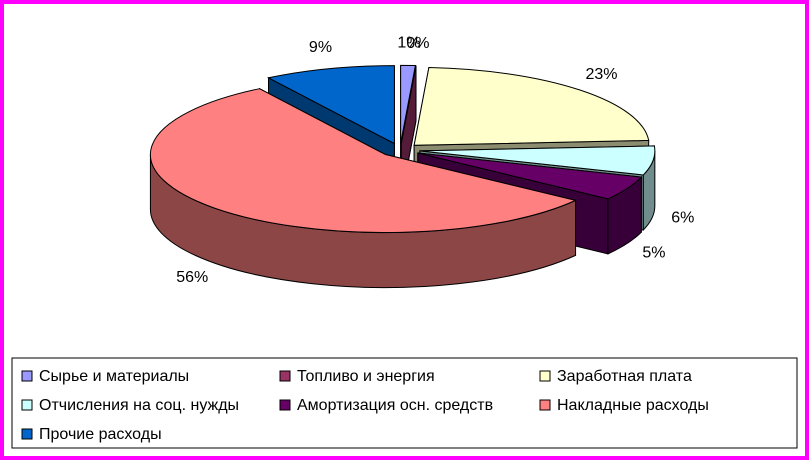 The height and width of the screenshot is (460, 809). I want to click on data-label: 23%, so click(602, 74).